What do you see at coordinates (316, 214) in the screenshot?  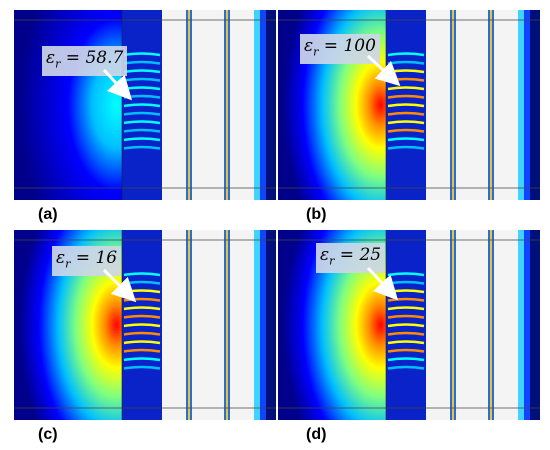 I see `panel-label-b: (b)` at bounding box center [316, 214].